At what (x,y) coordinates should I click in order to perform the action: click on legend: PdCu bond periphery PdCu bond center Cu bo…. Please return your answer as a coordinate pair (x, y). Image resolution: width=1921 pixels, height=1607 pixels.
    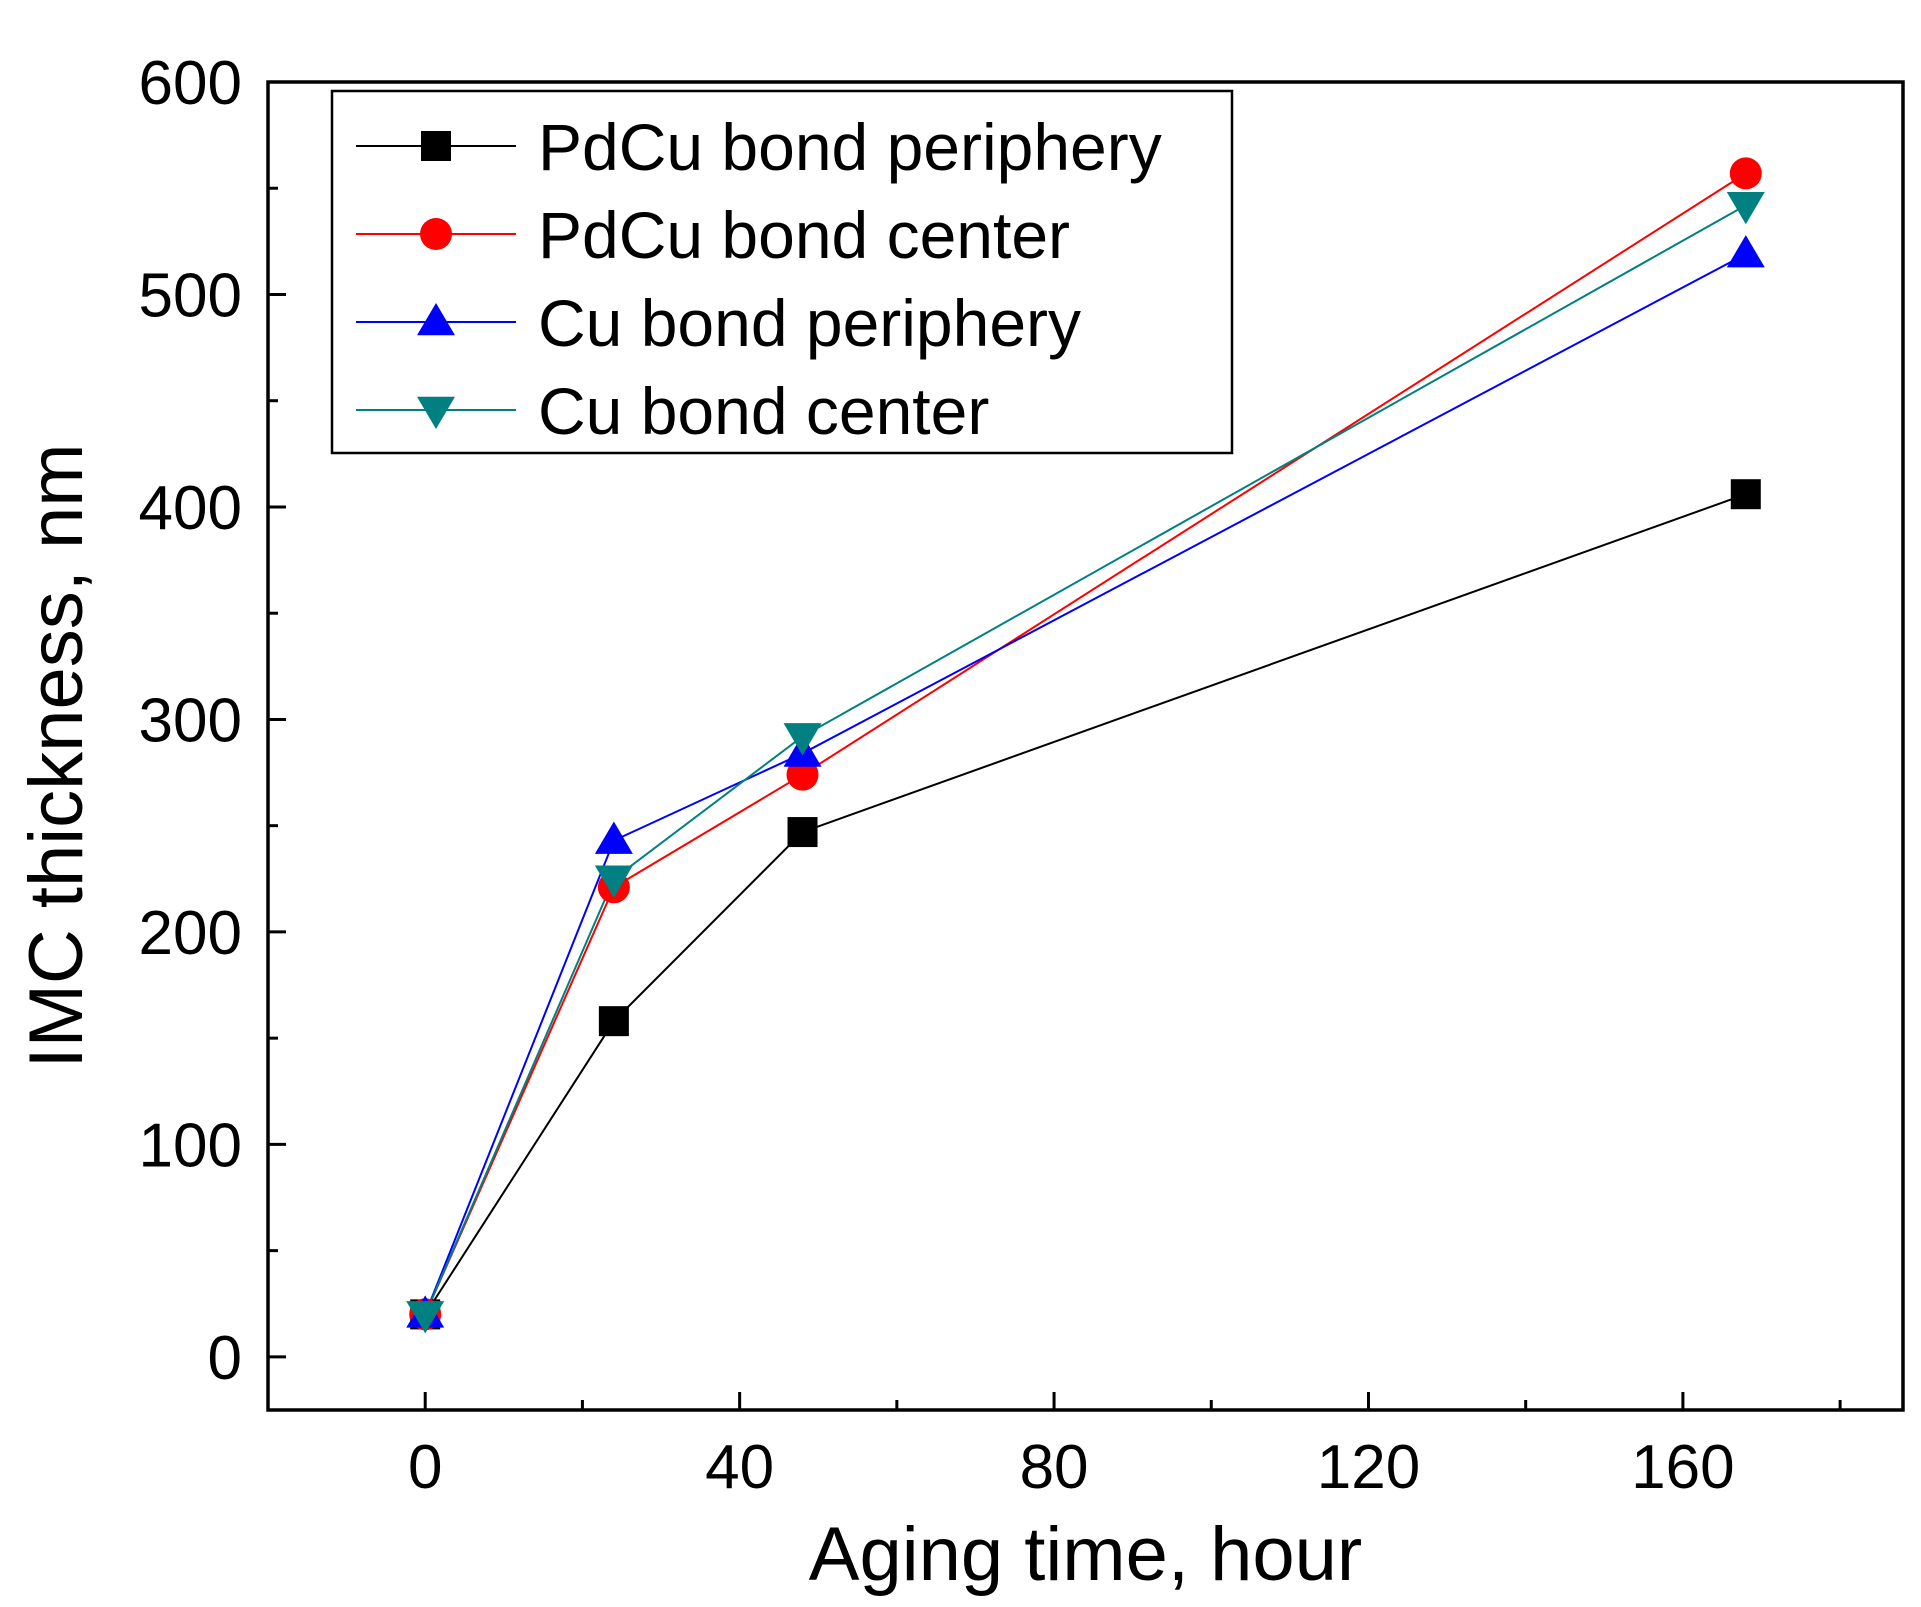
    Looking at the image, I should click on (782, 272).